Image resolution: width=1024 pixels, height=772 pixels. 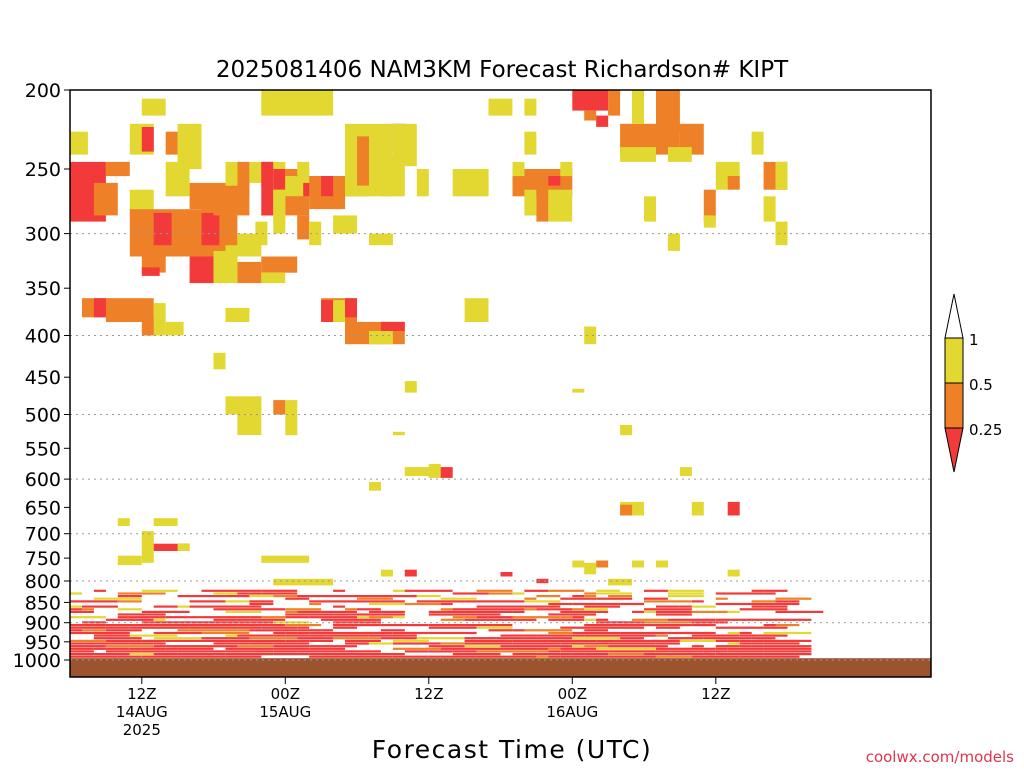 What do you see at coordinates (141, 694) in the screenshot?
I see `x-tick-label: 12Z` at bounding box center [141, 694].